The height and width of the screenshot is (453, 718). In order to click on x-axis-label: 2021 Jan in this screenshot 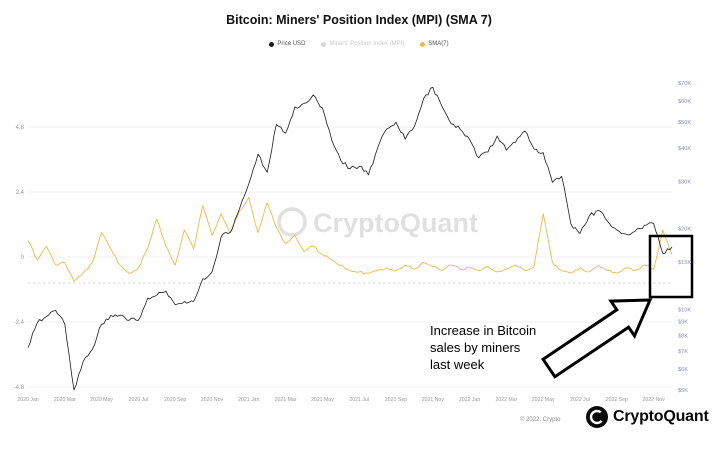, I will do `click(248, 400)`.